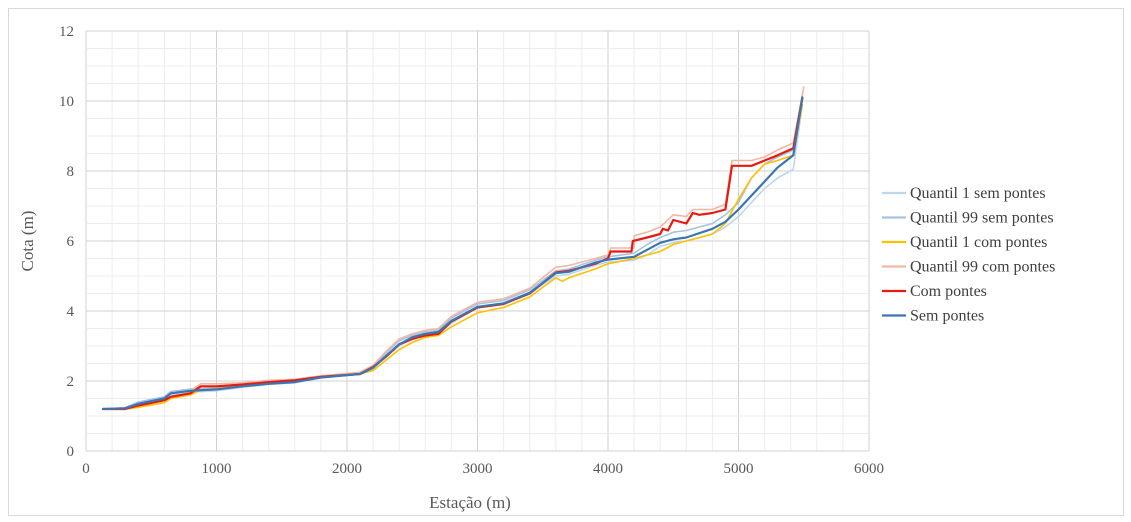 The image size is (1131, 522). What do you see at coordinates (217, 469) in the screenshot?
I see `x-tick-label: 1000` at bounding box center [217, 469].